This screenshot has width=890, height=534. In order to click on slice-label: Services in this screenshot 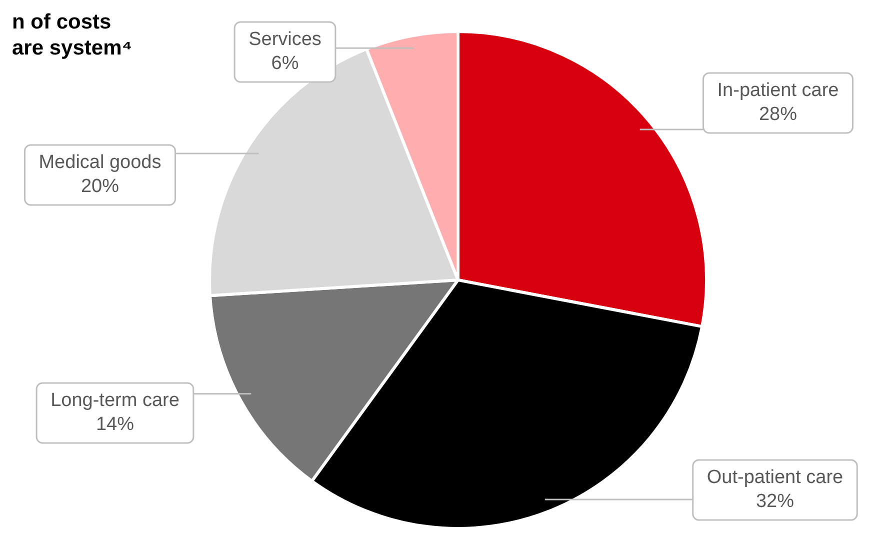, I will do `click(285, 39)`.